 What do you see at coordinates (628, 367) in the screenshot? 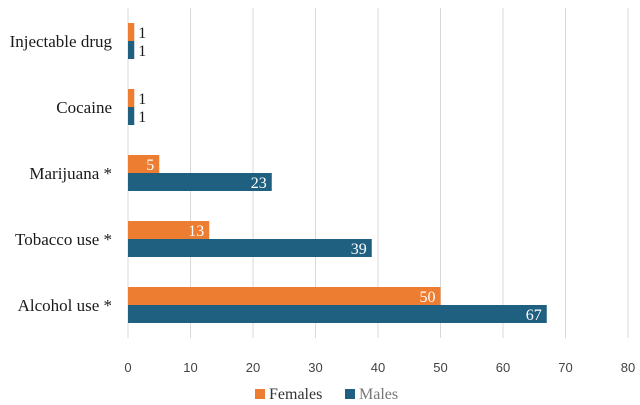
I see `x-tick-label: 80` at bounding box center [628, 367].